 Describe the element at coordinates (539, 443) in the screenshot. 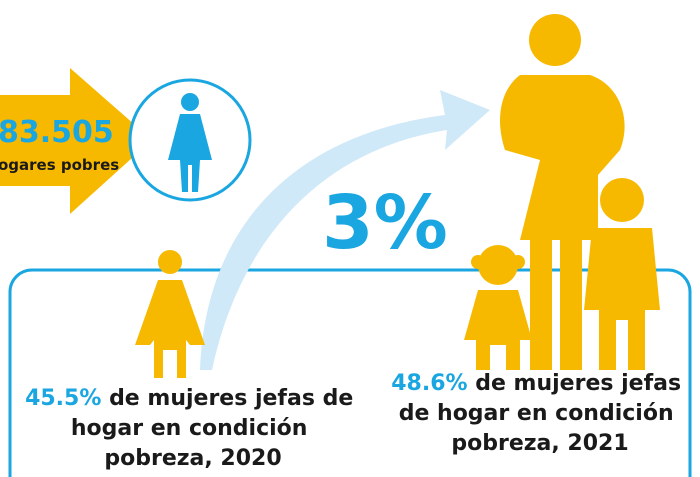

I see `right-line: pobreza, 2021` at that location.